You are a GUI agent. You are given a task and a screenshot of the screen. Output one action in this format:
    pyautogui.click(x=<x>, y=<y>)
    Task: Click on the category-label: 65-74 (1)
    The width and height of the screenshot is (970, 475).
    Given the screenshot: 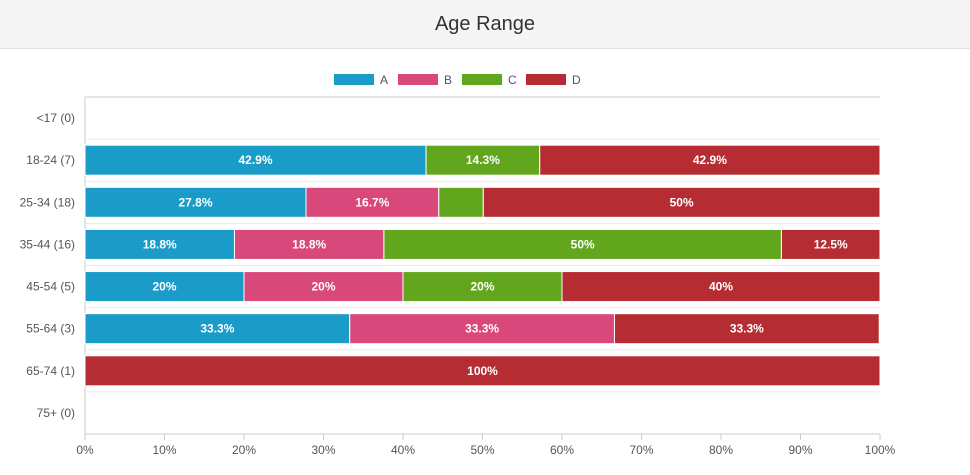 What is the action you would take?
    pyautogui.click(x=50, y=371)
    